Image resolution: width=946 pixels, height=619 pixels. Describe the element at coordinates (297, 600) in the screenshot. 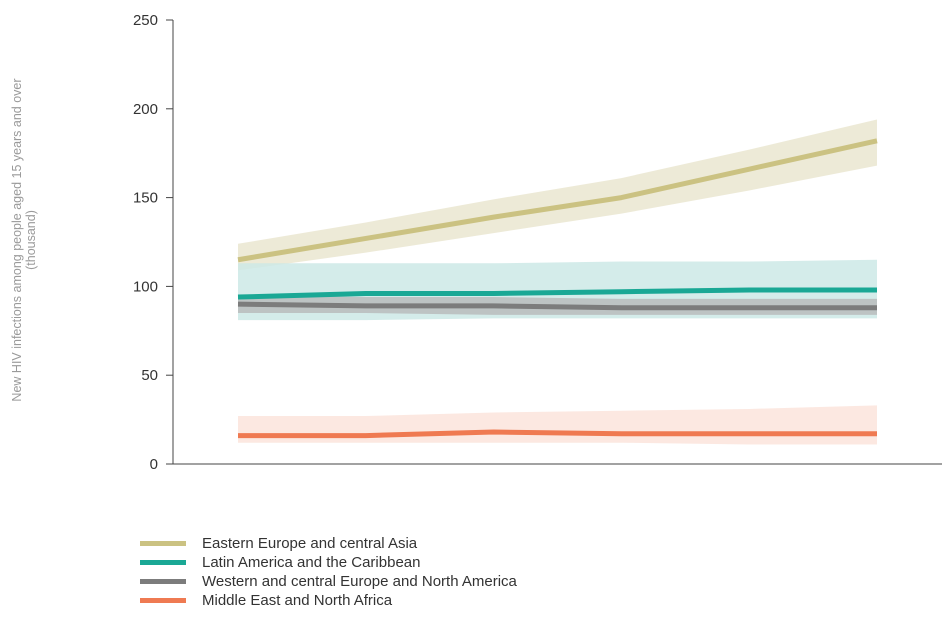

I see `legend-label: Middle East and North Africa` at that location.